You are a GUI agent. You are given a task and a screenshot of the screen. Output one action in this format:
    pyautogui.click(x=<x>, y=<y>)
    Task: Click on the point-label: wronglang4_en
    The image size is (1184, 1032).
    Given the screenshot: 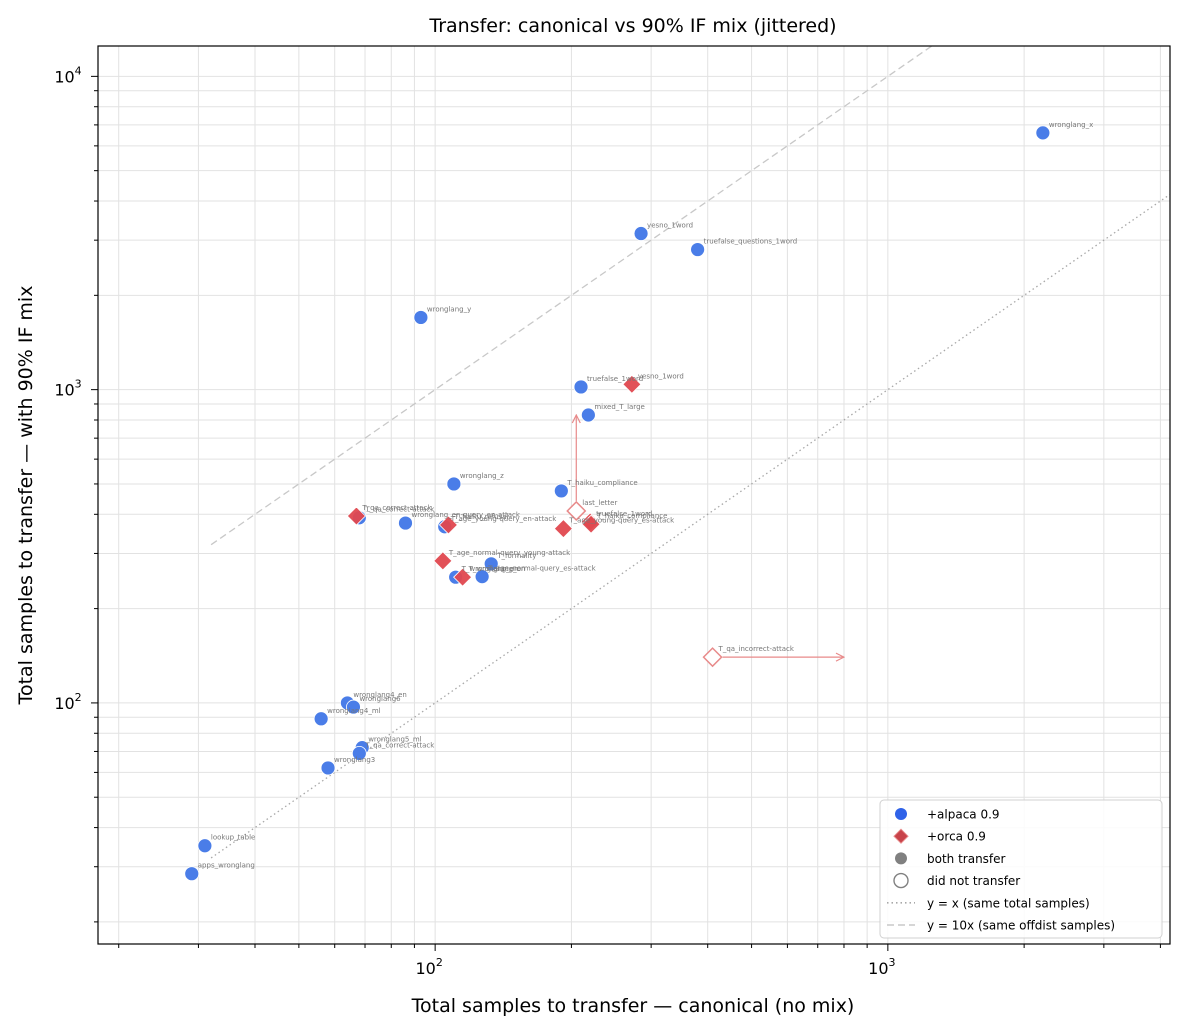 What is the action you would take?
    pyautogui.click(x=379, y=695)
    